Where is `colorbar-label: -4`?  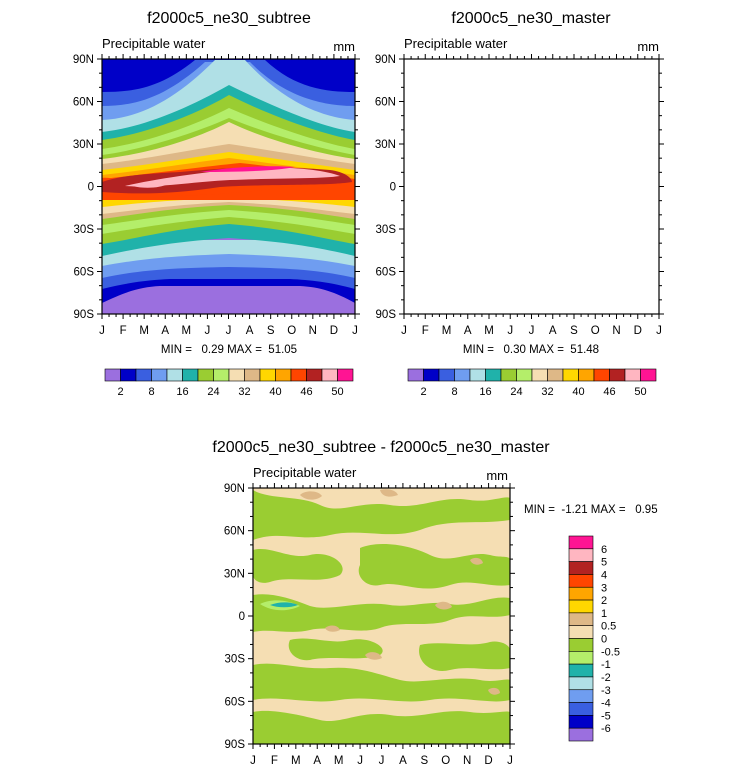 colorbar-label: -4 is located at coordinates (606, 704).